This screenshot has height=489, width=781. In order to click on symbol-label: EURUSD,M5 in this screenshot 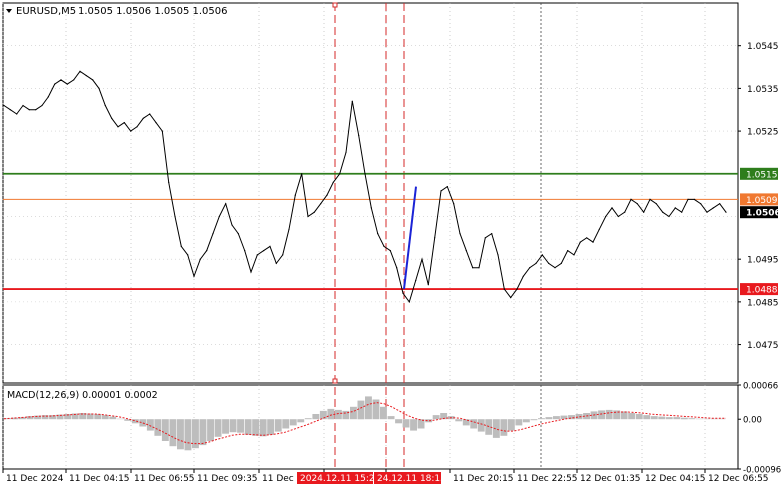, I will do `click(46, 11)`.